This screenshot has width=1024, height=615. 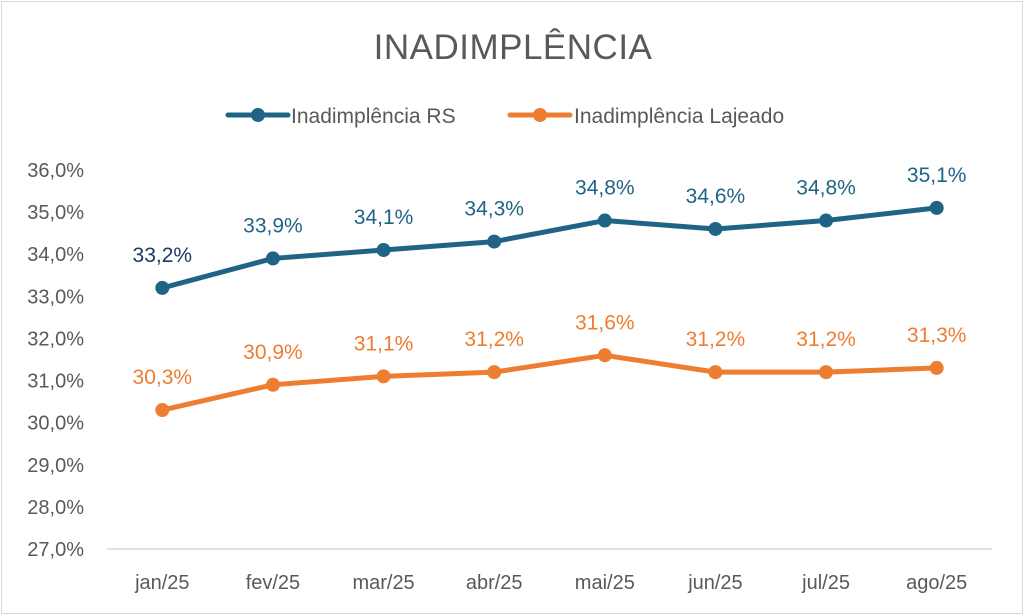 What do you see at coordinates (55, 466) in the screenshot?
I see `y-tick-label: 29,0%` at bounding box center [55, 466].